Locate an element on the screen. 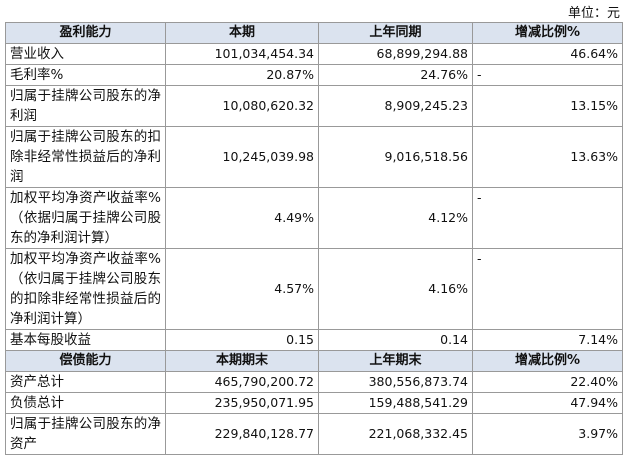 The height and width of the screenshot is (455, 628). value-cell: 10,080,620.32 is located at coordinates (242, 106).